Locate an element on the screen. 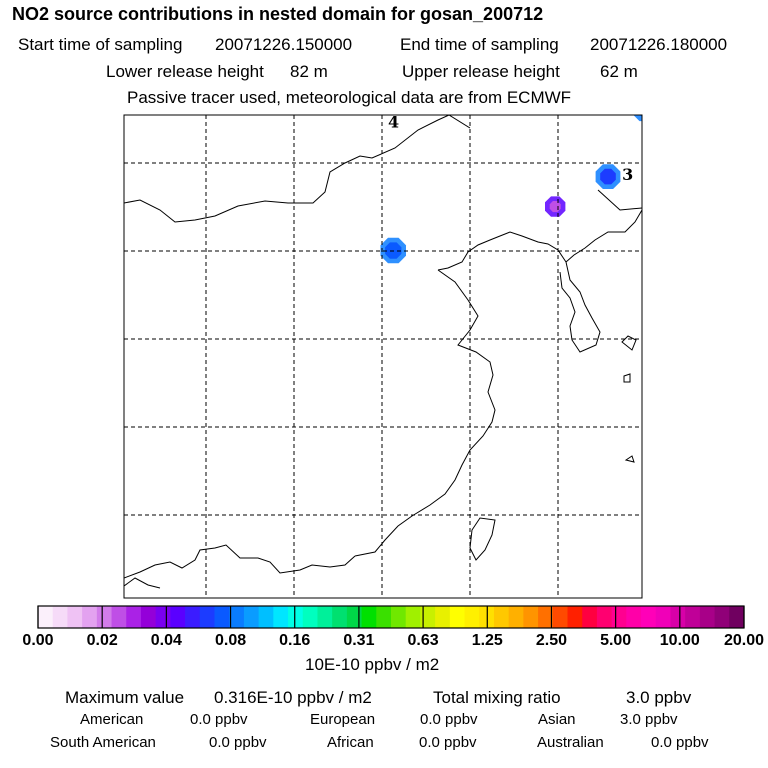  coast-korea-north is located at coordinates (603, 236).